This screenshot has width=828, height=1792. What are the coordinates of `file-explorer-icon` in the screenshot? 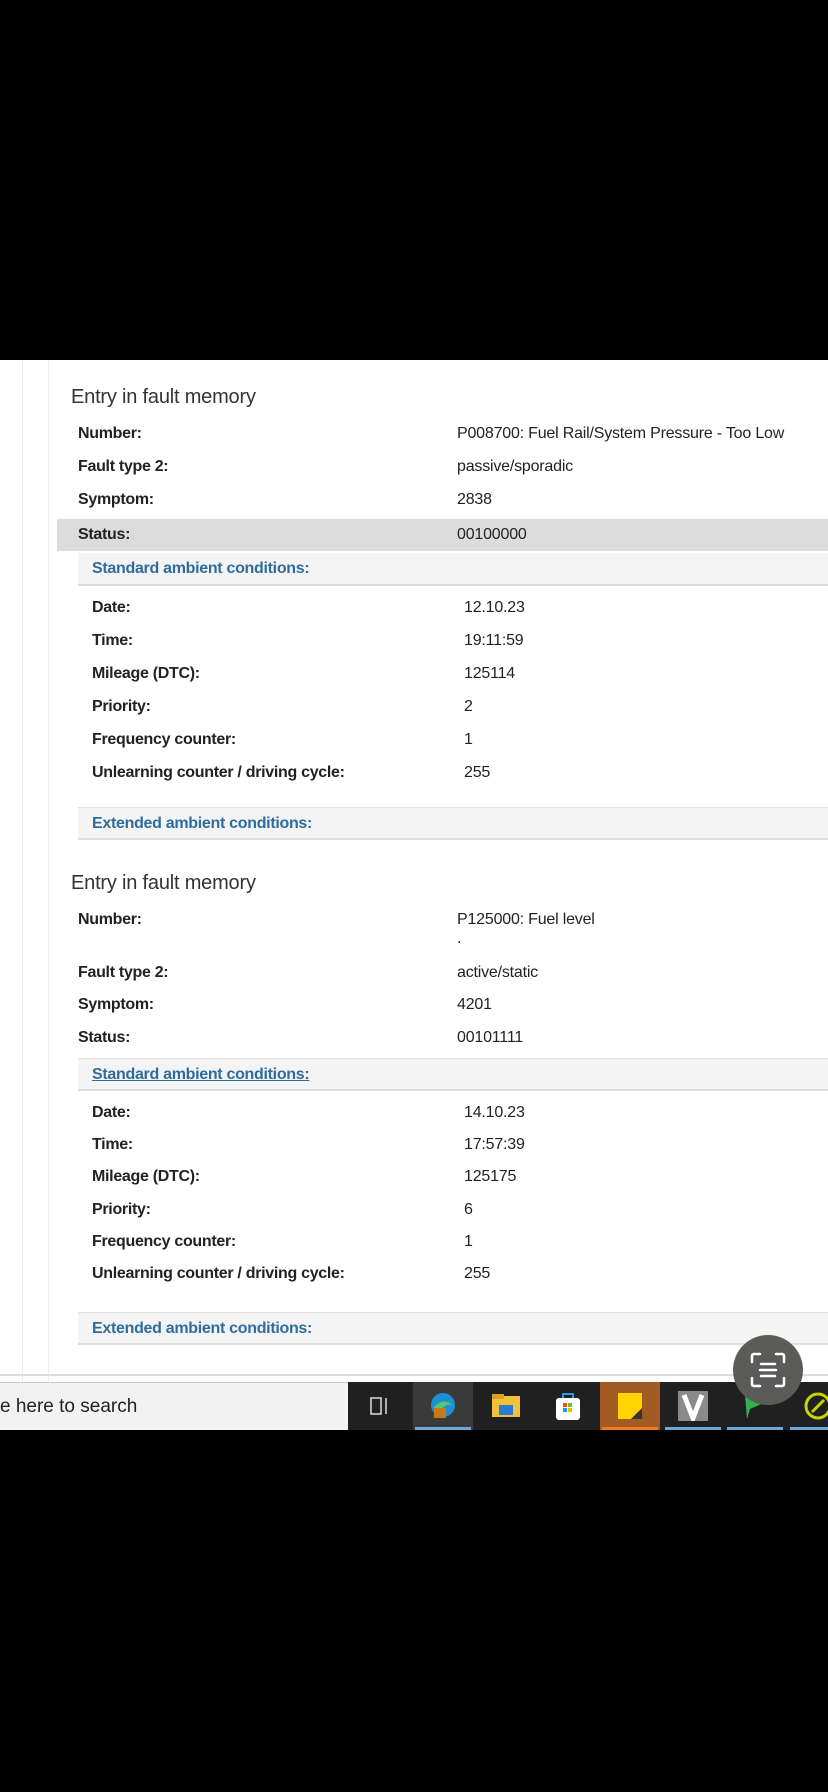 It's located at (506, 1406).